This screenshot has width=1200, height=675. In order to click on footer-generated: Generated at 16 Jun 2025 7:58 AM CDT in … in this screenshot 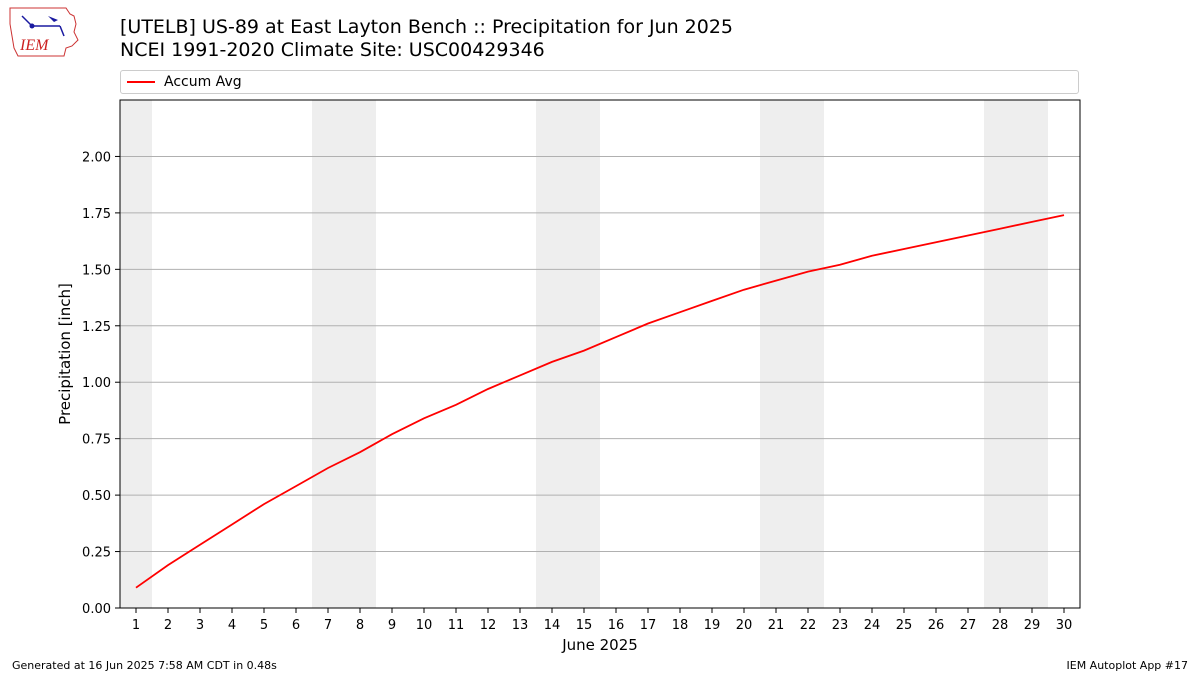, I will do `click(144, 665)`.